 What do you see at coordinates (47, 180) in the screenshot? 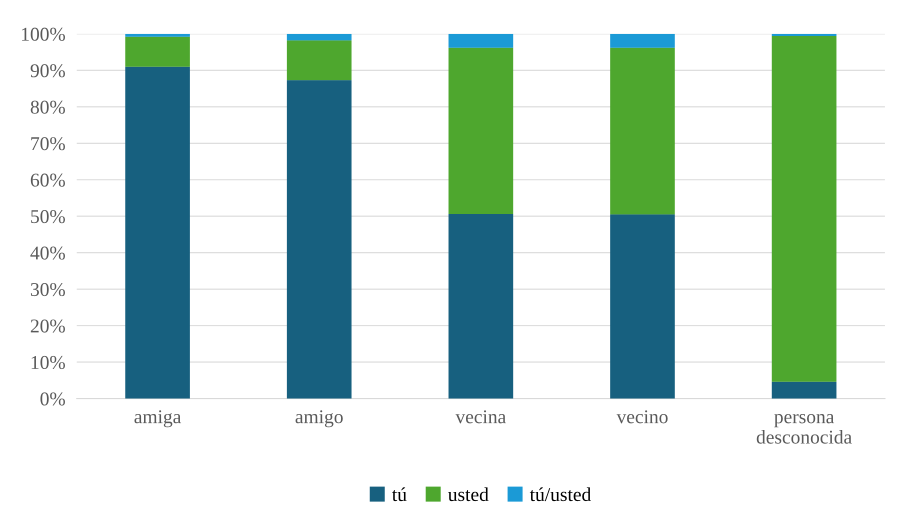
I see `y-tick-label: 60%` at bounding box center [47, 180].